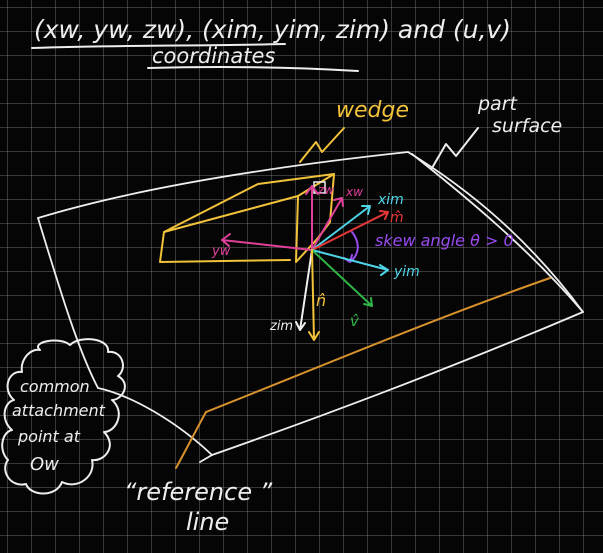  Describe the element at coordinates (49, 436) in the screenshot. I see `note-line-3: point at` at that location.